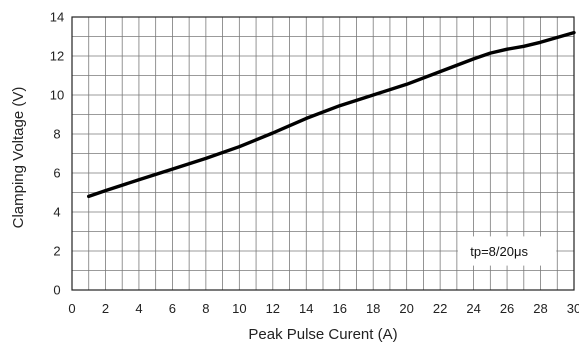  What do you see at coordinates (57, 95) in the screenshot?
I see `y-tick-label: 10` at bounding box center [57, 95].